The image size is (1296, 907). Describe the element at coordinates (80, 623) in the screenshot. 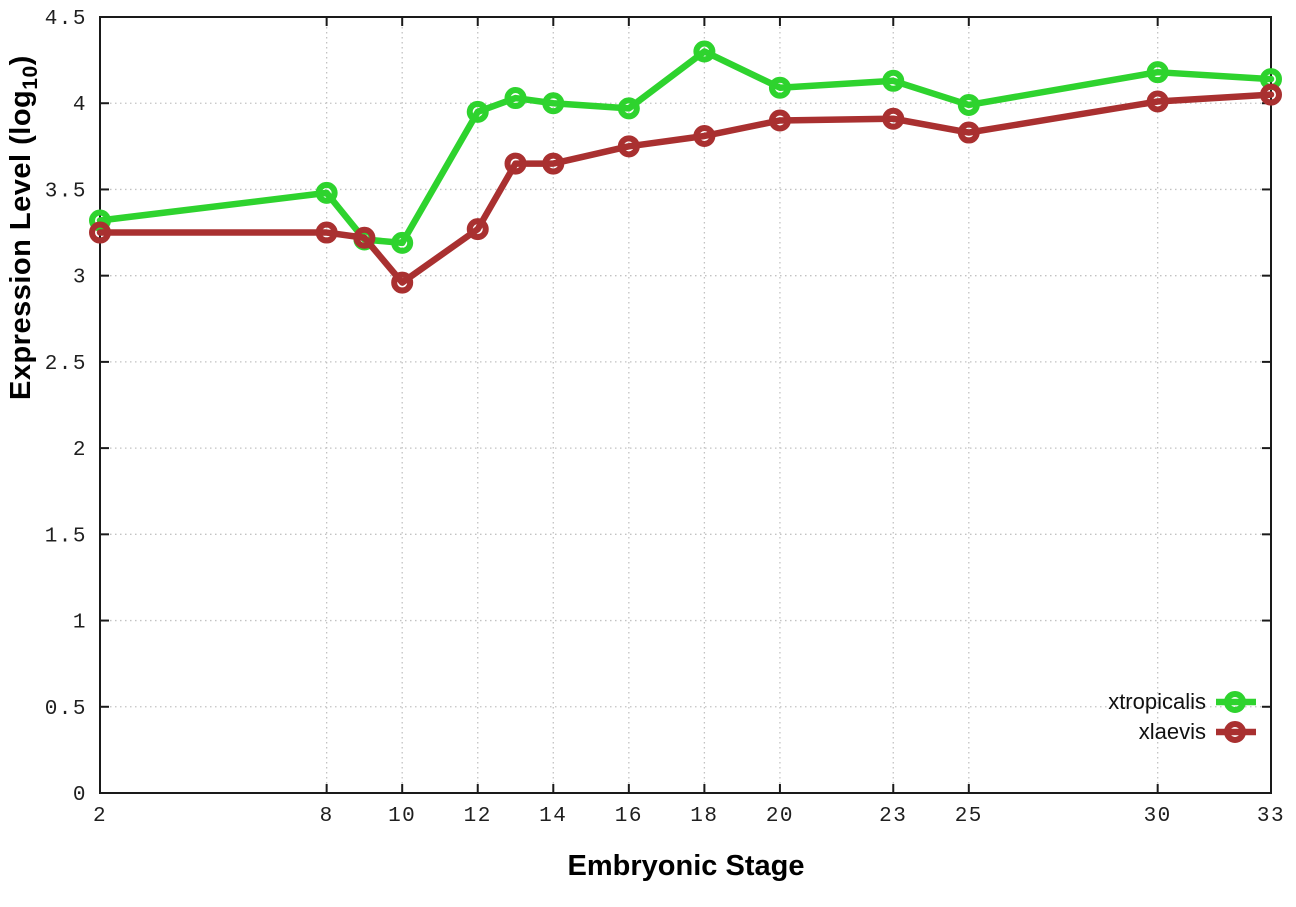

I see `svg-text: 1` at that location.